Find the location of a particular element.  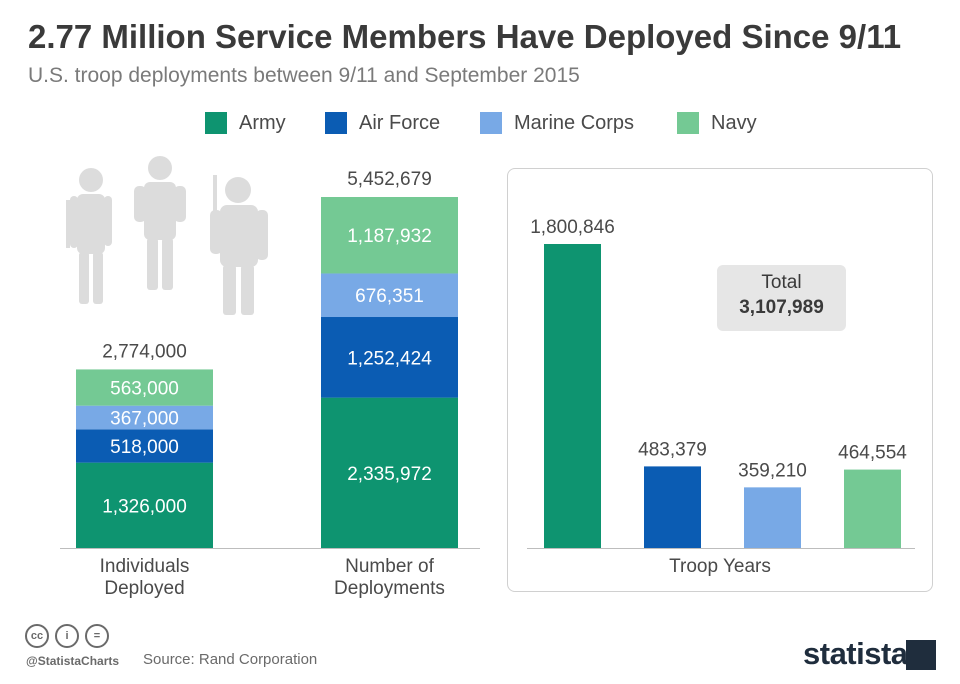

legend-item-army: Army is located at coordinates (245, 123).